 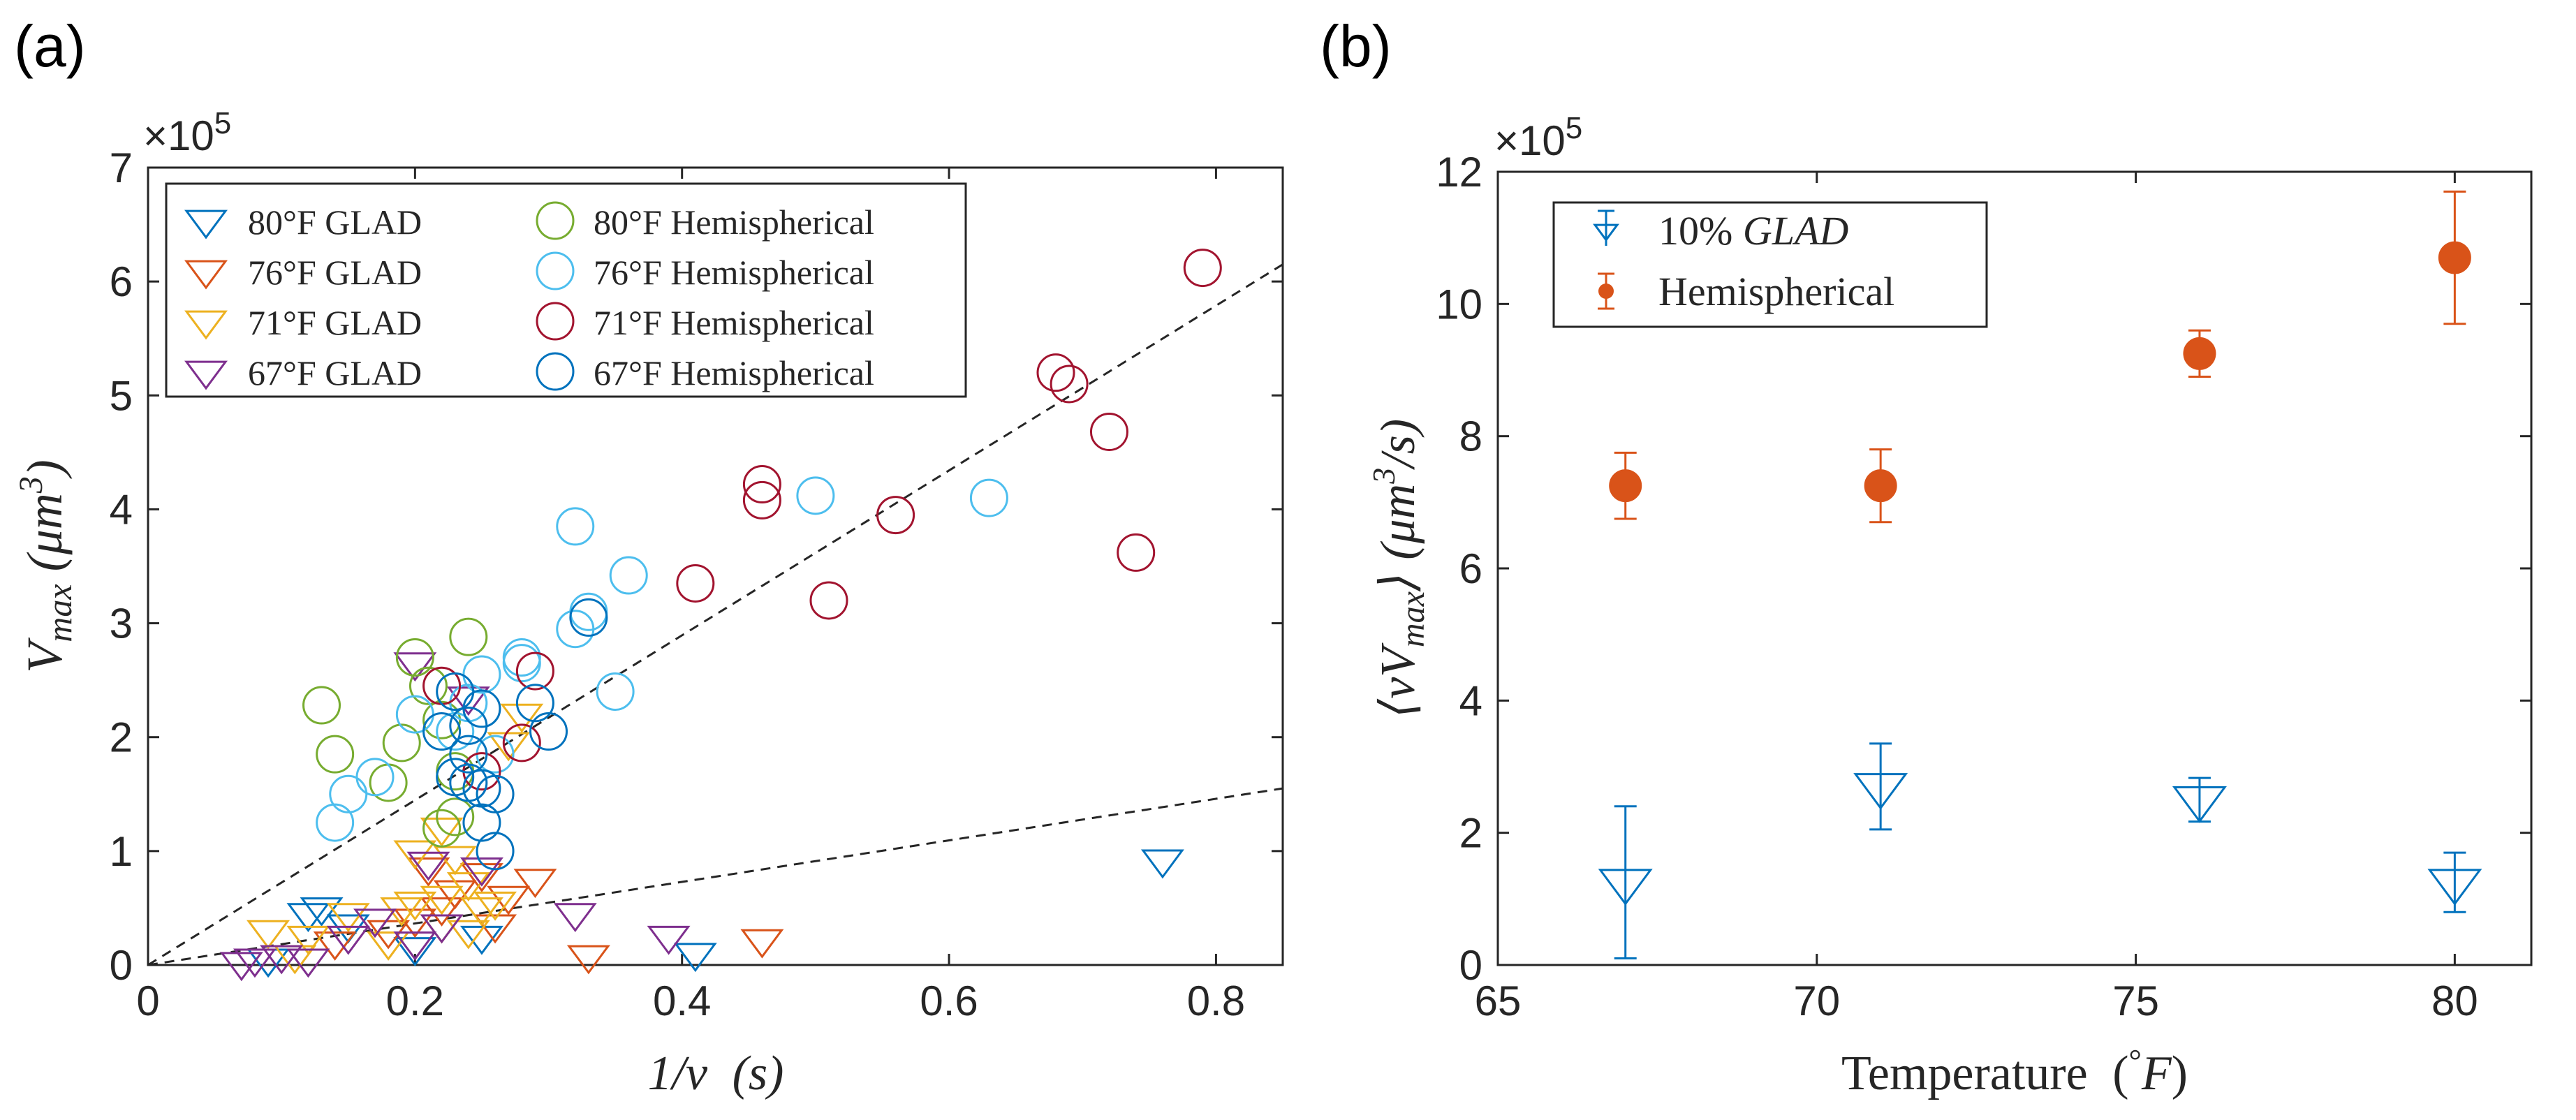 I want to click on panel-a-ylabel: Vmax(μm3), so click(x=46, y=565).